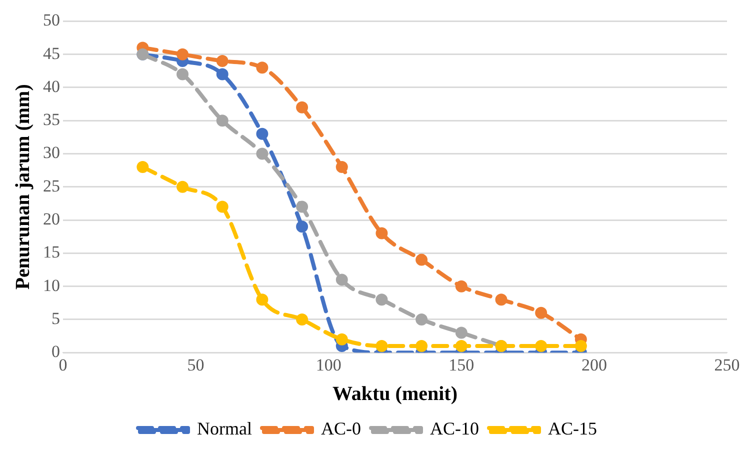 Image resolution: width=755 pixels, height=457 pixels. What do you see at coordinates (56, 318) in the screenshot?
I see `y-tick-label: 5` at bounding box center [56, 318].